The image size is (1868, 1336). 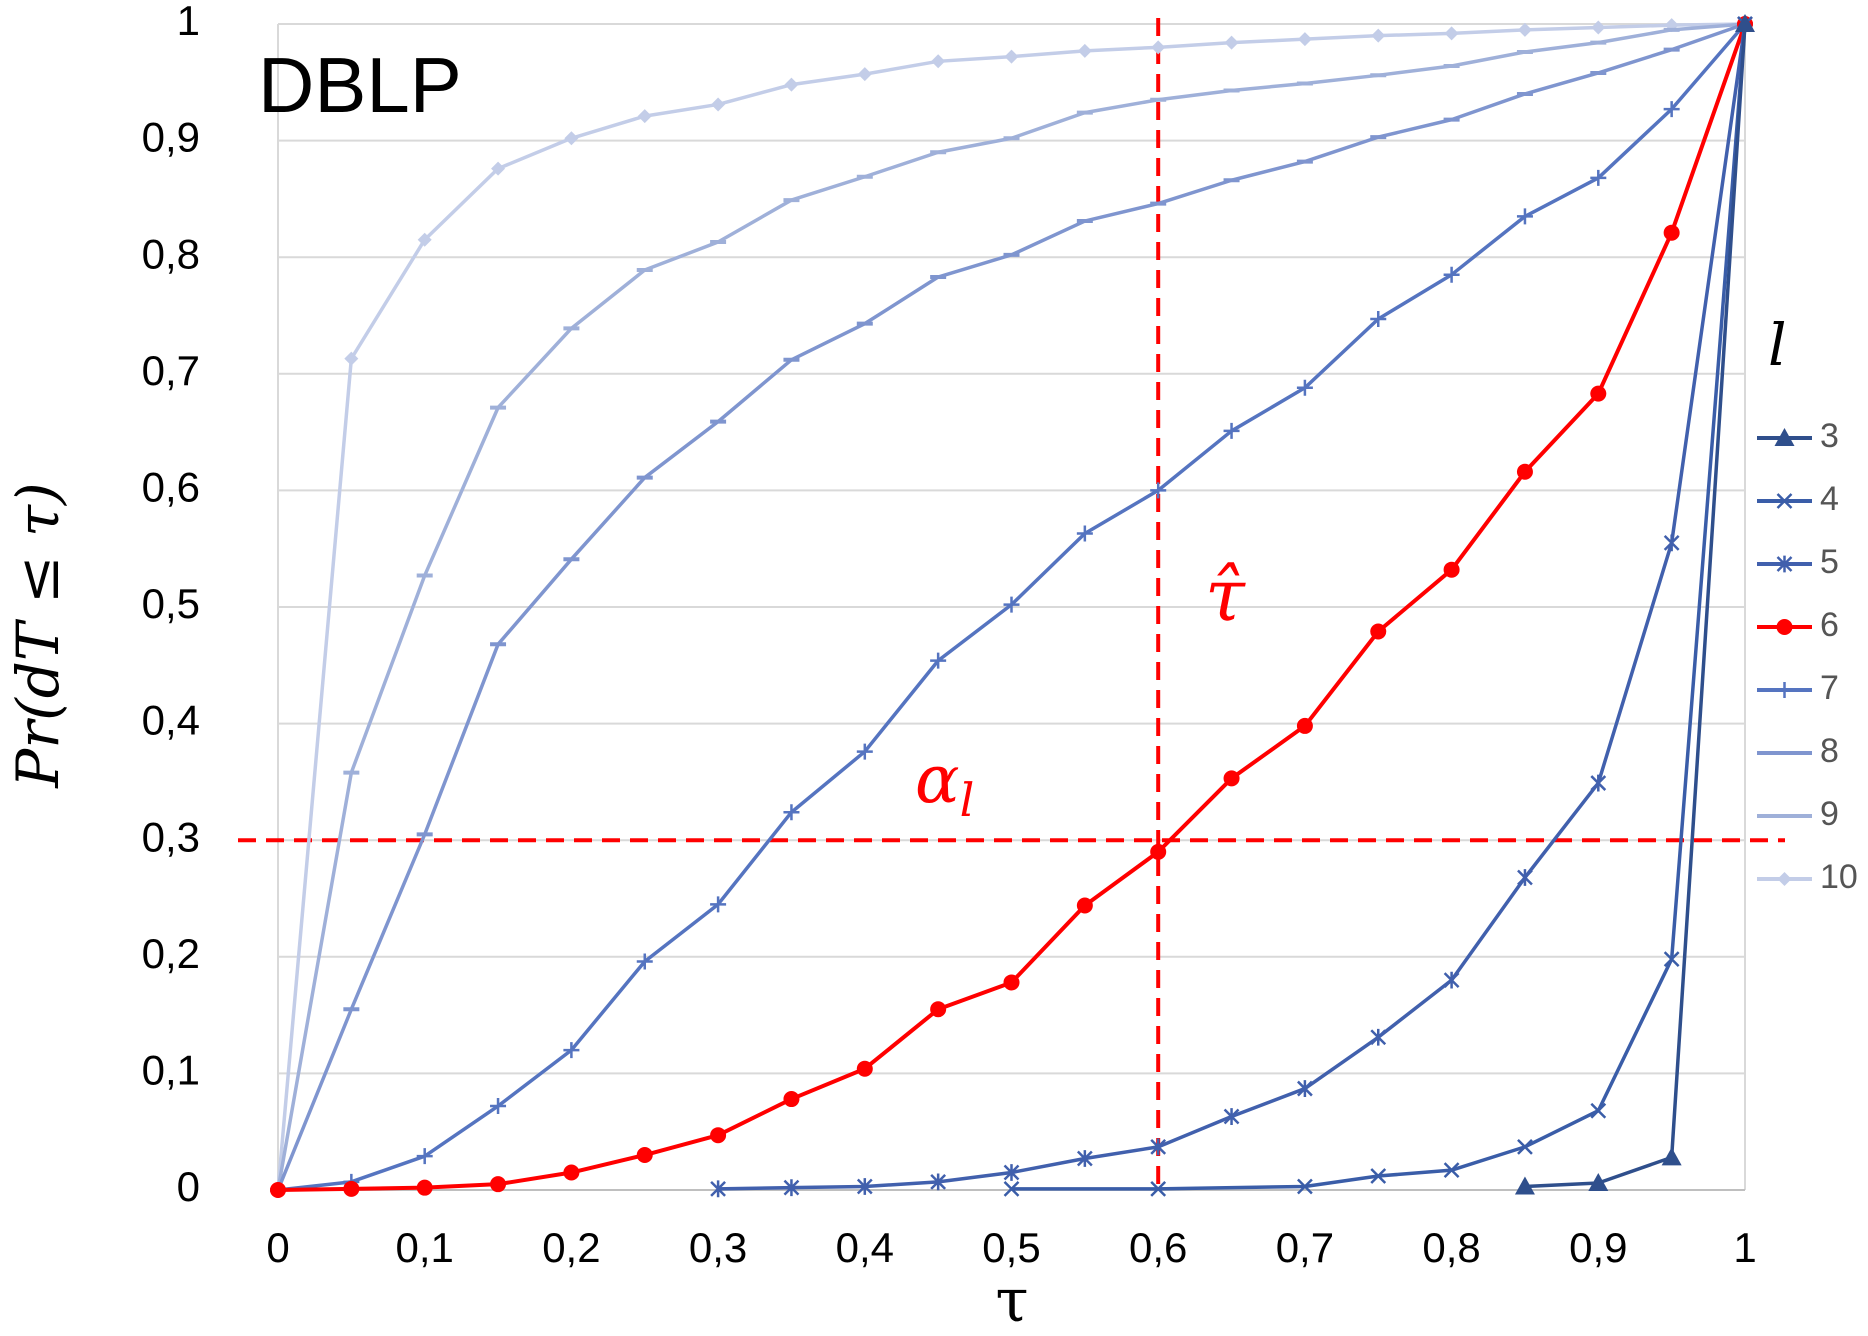 What do you see at coordinates (1807, 656) in the screenshot?
I see `legend: 3 4 5 6 7 8 9 10` at bounding box center [1807, 656].